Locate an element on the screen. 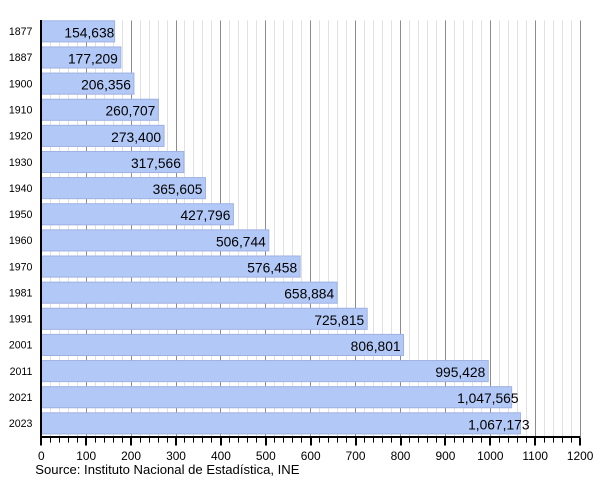  svg-text: 800 is located at coordinates (401, 456).